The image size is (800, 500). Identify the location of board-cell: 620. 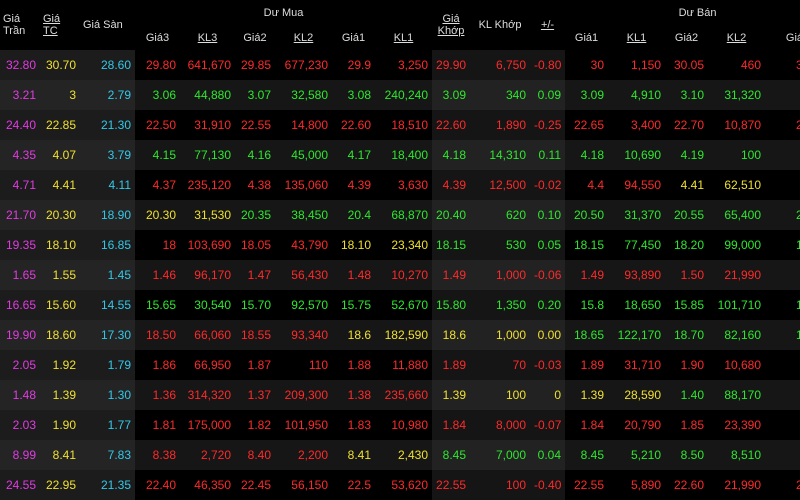
(500, 215).